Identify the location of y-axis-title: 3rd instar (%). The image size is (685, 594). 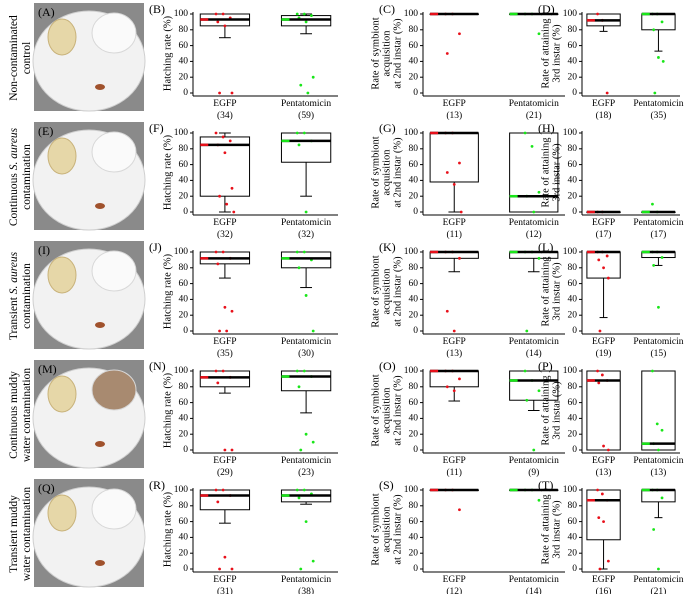
(556, 410).